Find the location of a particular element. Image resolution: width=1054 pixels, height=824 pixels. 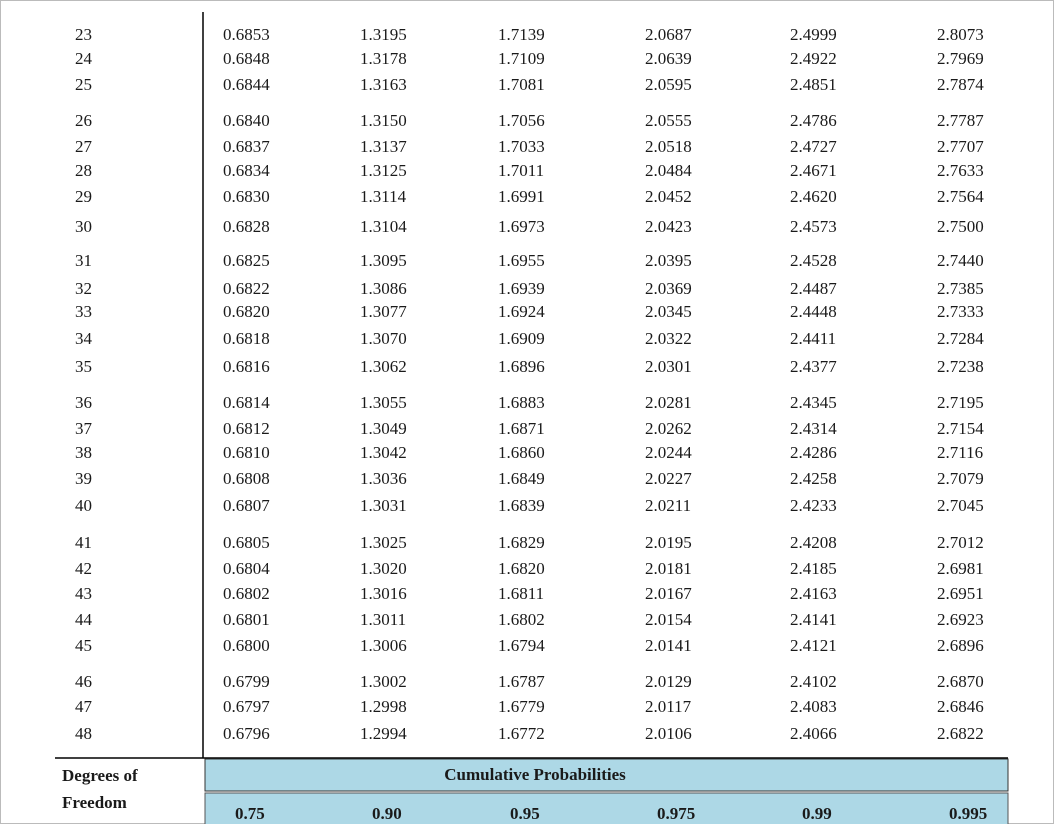

value-cell: 2.0395 is located at coordinates (668, 260).